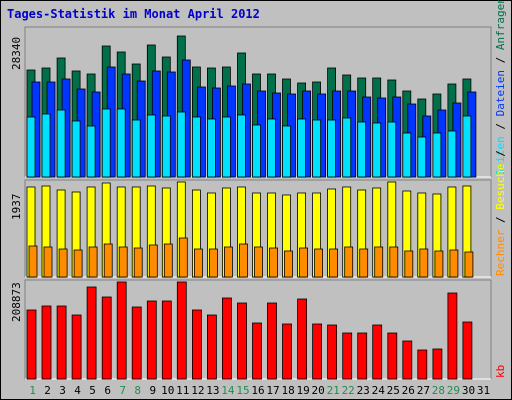 Image resolution: width=512 pixels, height=400 pixels. Describe the element at coordinates (500, 371) in the screenshot. I see `legend-kb: kb` at that location.